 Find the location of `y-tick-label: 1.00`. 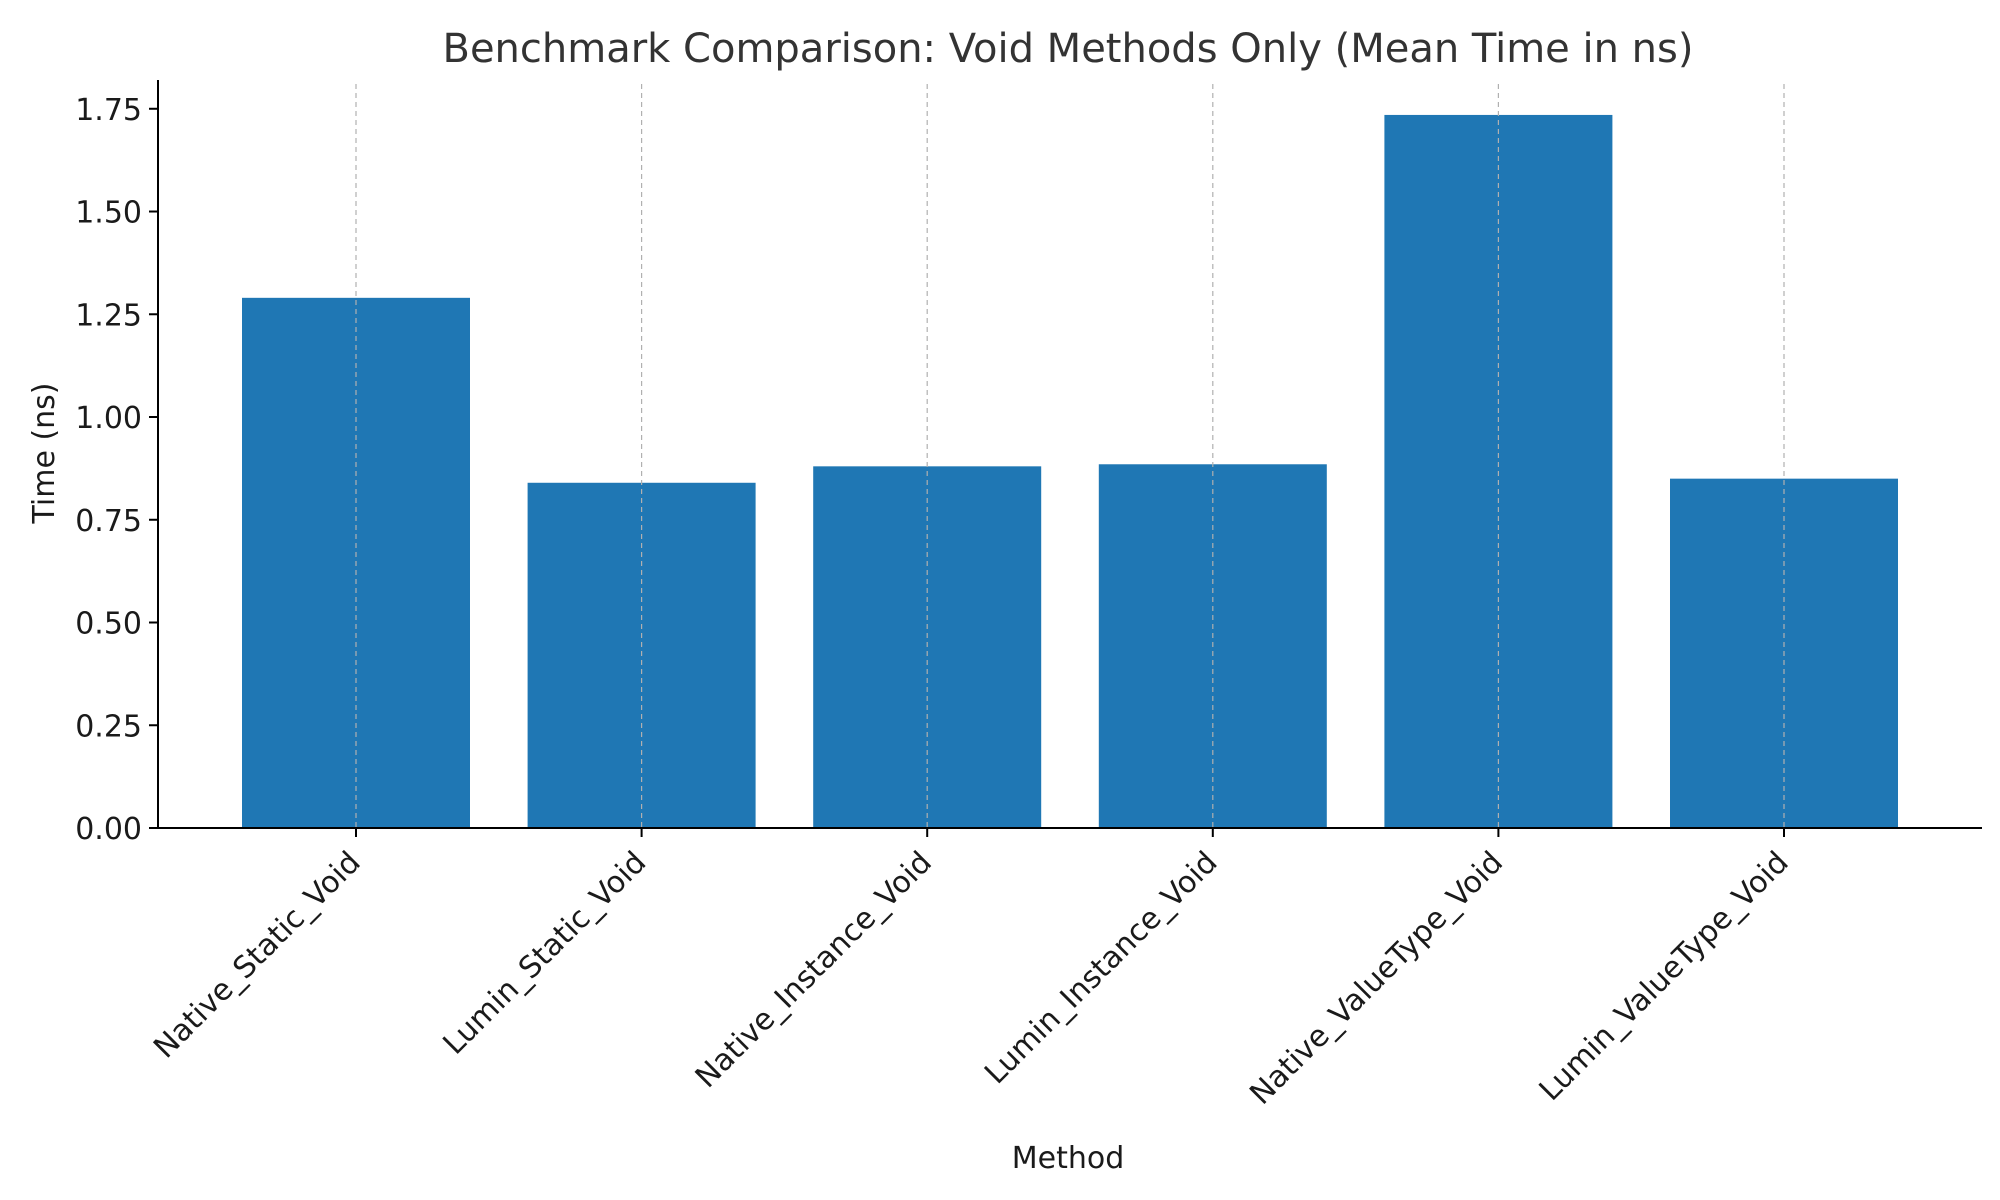

y-tick-label: 1.00 is located at coordinates (108, 418).